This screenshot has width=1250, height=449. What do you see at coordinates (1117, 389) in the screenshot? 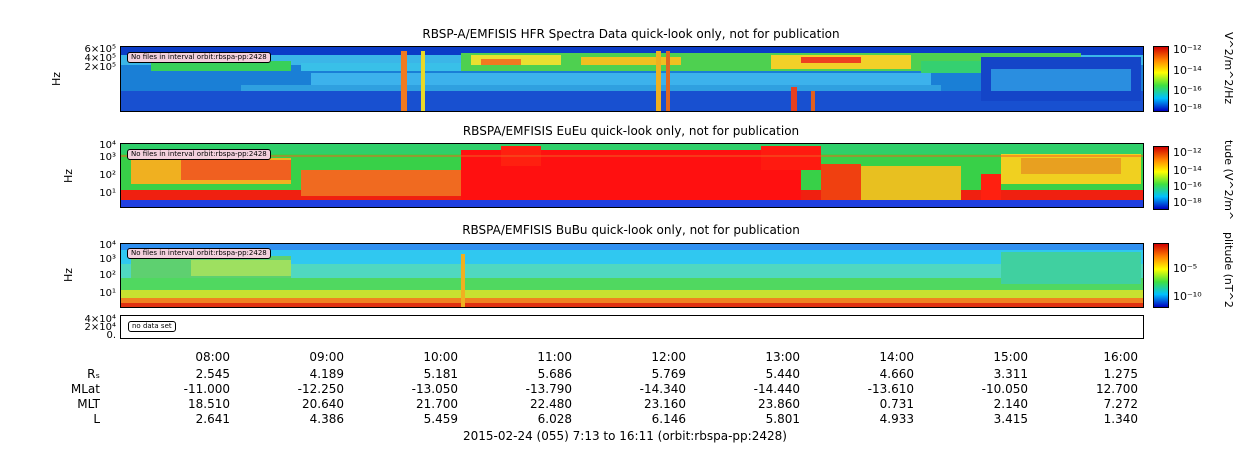
I see `ephemeris-value: 12.700` at bounding box center [1117, 389].